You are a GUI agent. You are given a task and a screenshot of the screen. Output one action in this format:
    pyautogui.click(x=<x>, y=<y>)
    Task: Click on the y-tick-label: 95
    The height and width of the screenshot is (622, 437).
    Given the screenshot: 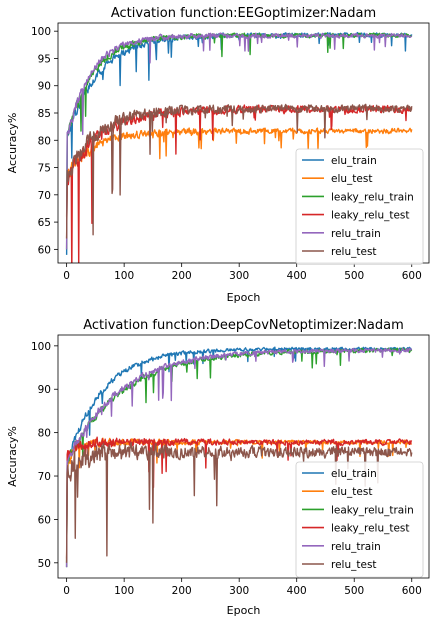 What is the action you would take?
    pyautogui.click(x=44, y=59)
    